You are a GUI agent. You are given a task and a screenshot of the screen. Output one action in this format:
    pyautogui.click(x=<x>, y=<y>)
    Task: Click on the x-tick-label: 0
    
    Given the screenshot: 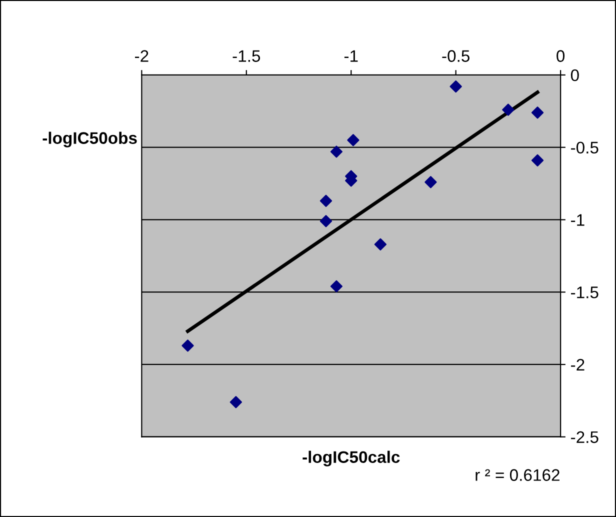 What is the action you would take?
    pyautogui.click(x=560, y=56)
    